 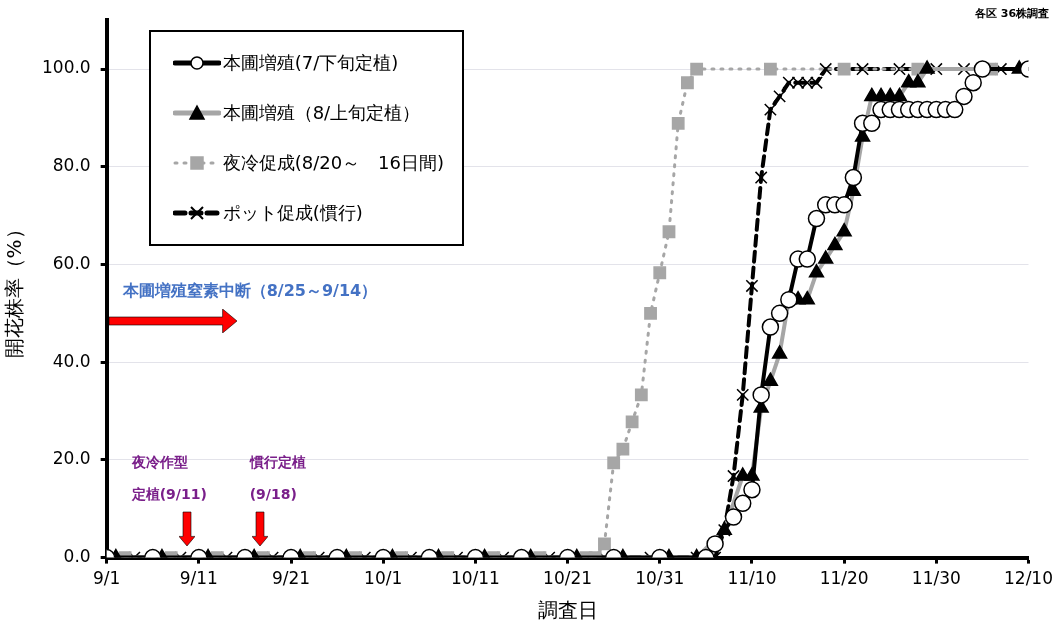 What do you see at coordinates (660, 578) in the screenshot?
I see `x-tick-label: 10/31` at bounding box center [660, 578].